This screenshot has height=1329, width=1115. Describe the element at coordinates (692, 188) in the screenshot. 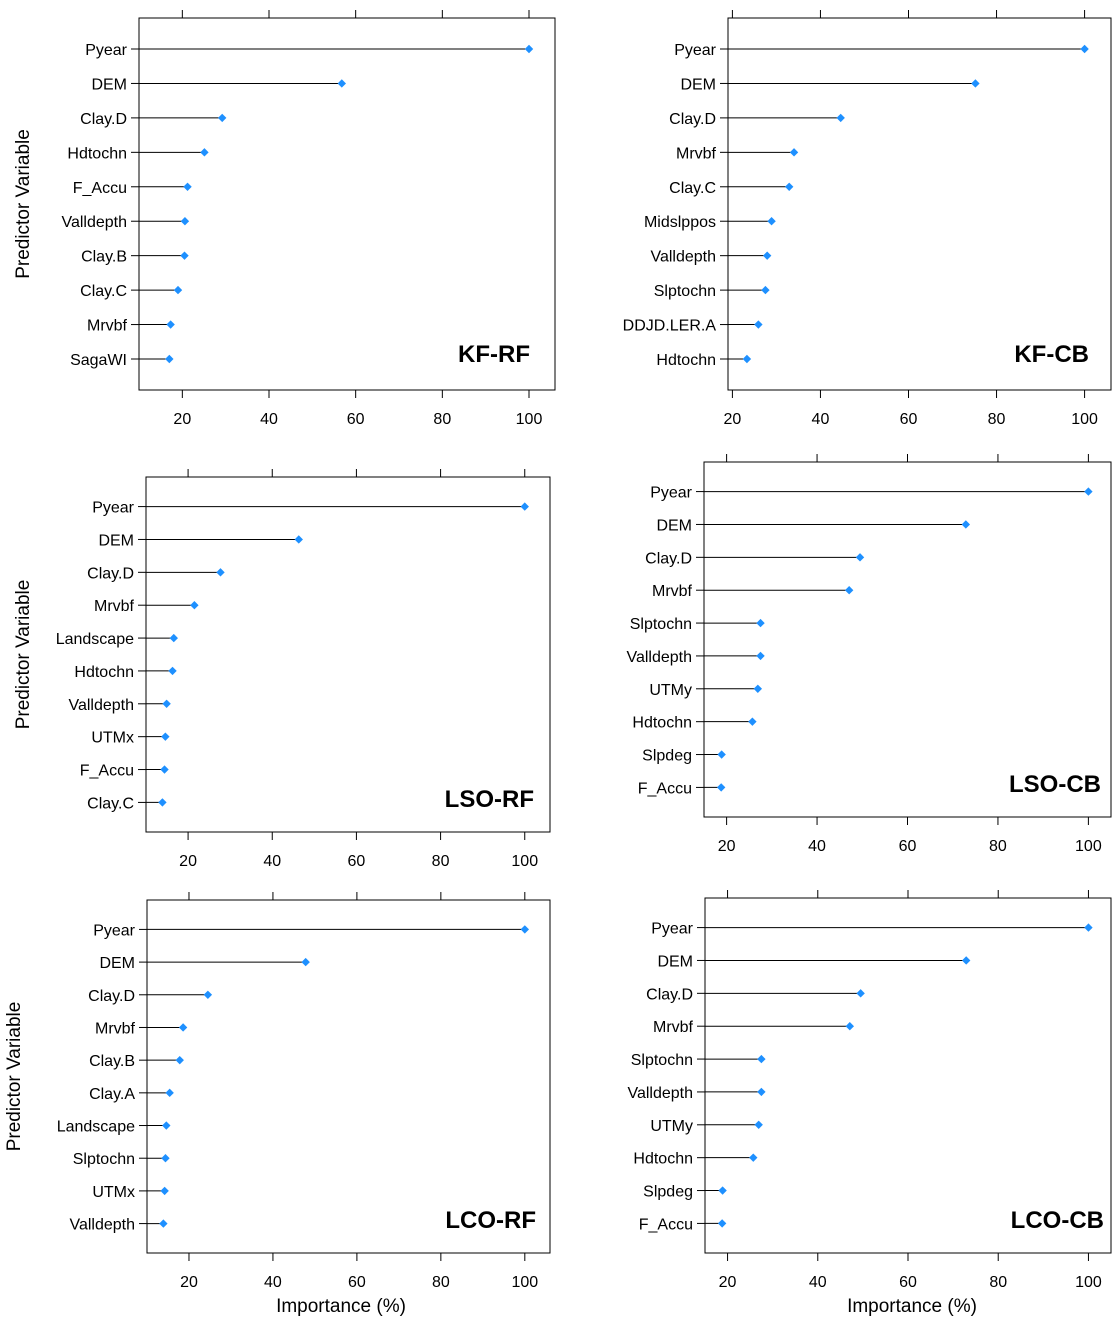

I see `variable-label: Clay.C` at that location.